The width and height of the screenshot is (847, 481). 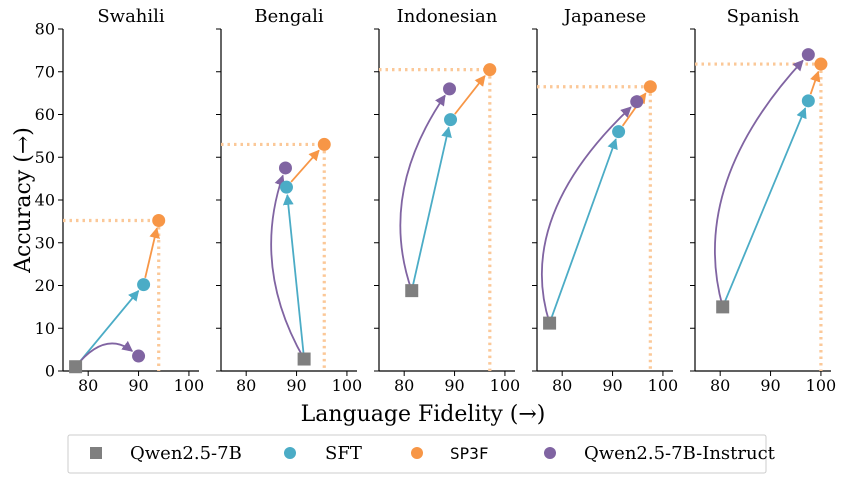 I want to click on y-tick-label: 10, so click(x=45, y=328).